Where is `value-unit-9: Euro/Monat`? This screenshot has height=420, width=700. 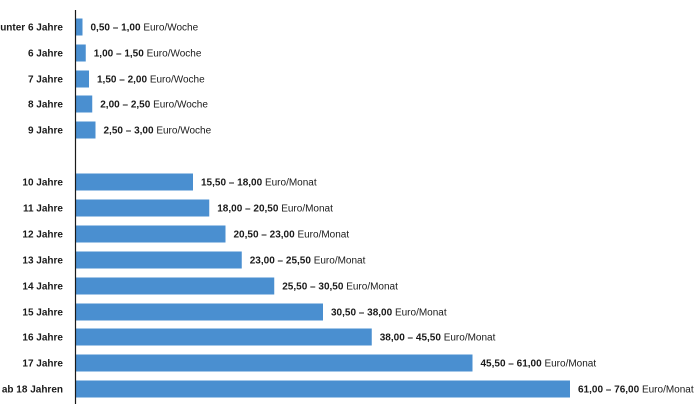
value-unit-9: Euro/Monat is located at coordinates (370, 287).